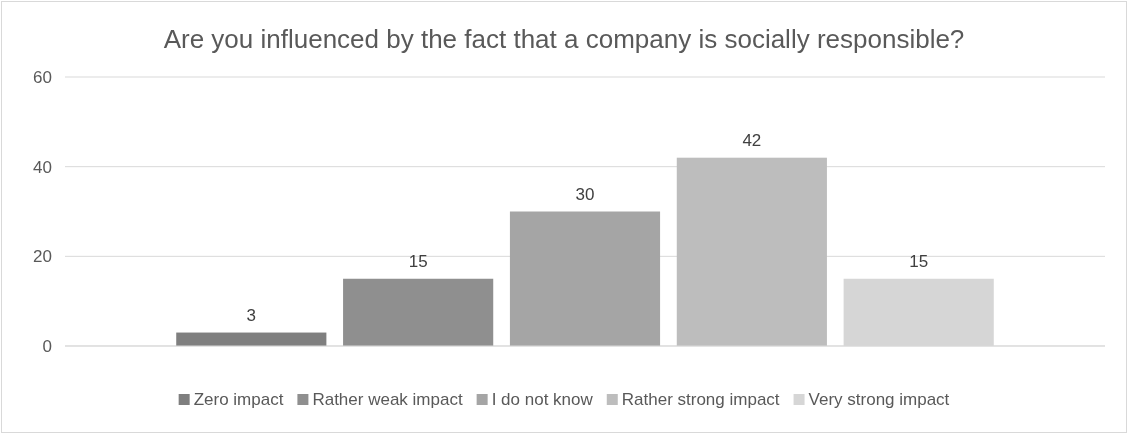 The image size is (1128, 434). I want to click on data-label: 3, so click(251, 315).